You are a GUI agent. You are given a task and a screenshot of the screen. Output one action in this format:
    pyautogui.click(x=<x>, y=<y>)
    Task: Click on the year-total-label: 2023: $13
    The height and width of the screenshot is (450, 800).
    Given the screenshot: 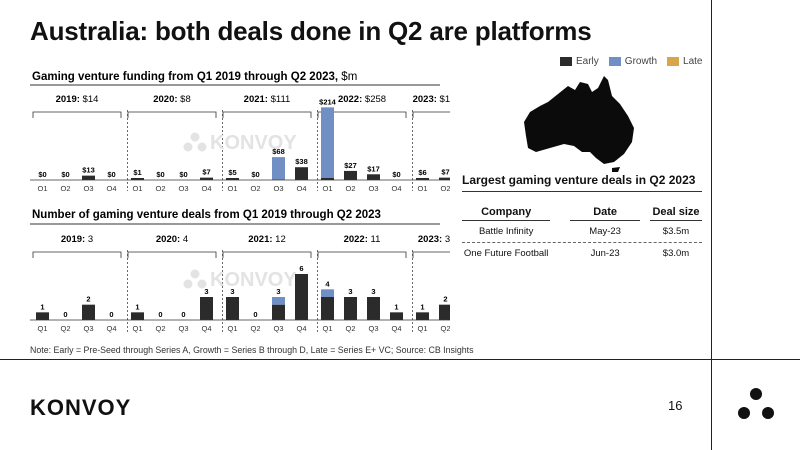 What is the action you would take?
    pyautogui.click(x=431, y=99)
    